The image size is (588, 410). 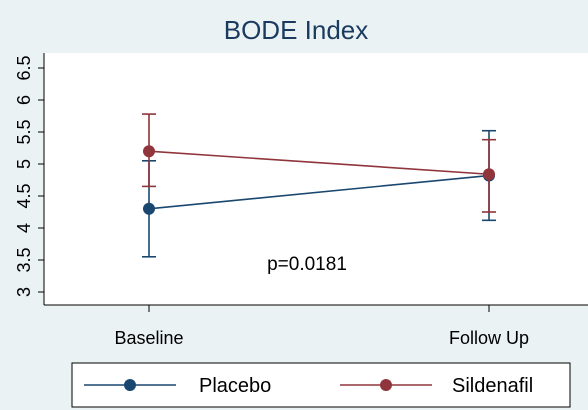 What do you see at coordinates (24, 67) in the screenshot?
I see `y-tick-label: 6.5` at bounding box center [24, 67].